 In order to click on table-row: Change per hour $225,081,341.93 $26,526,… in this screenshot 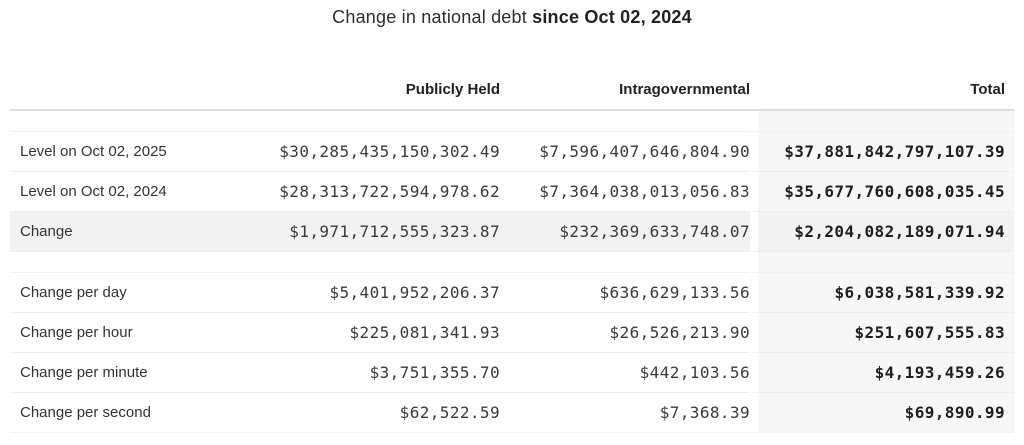, I will do `click(512, 333)`.